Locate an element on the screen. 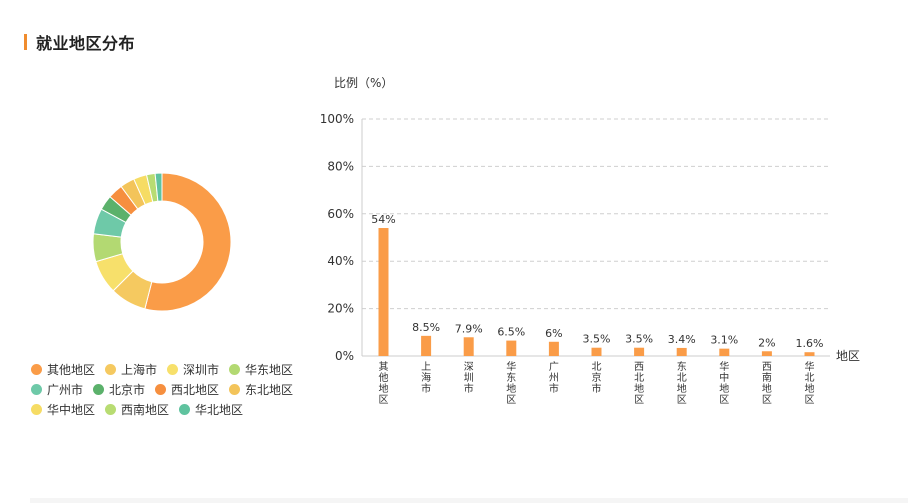  x-tick-label: 广州市 is located at coordinates (554, 378).